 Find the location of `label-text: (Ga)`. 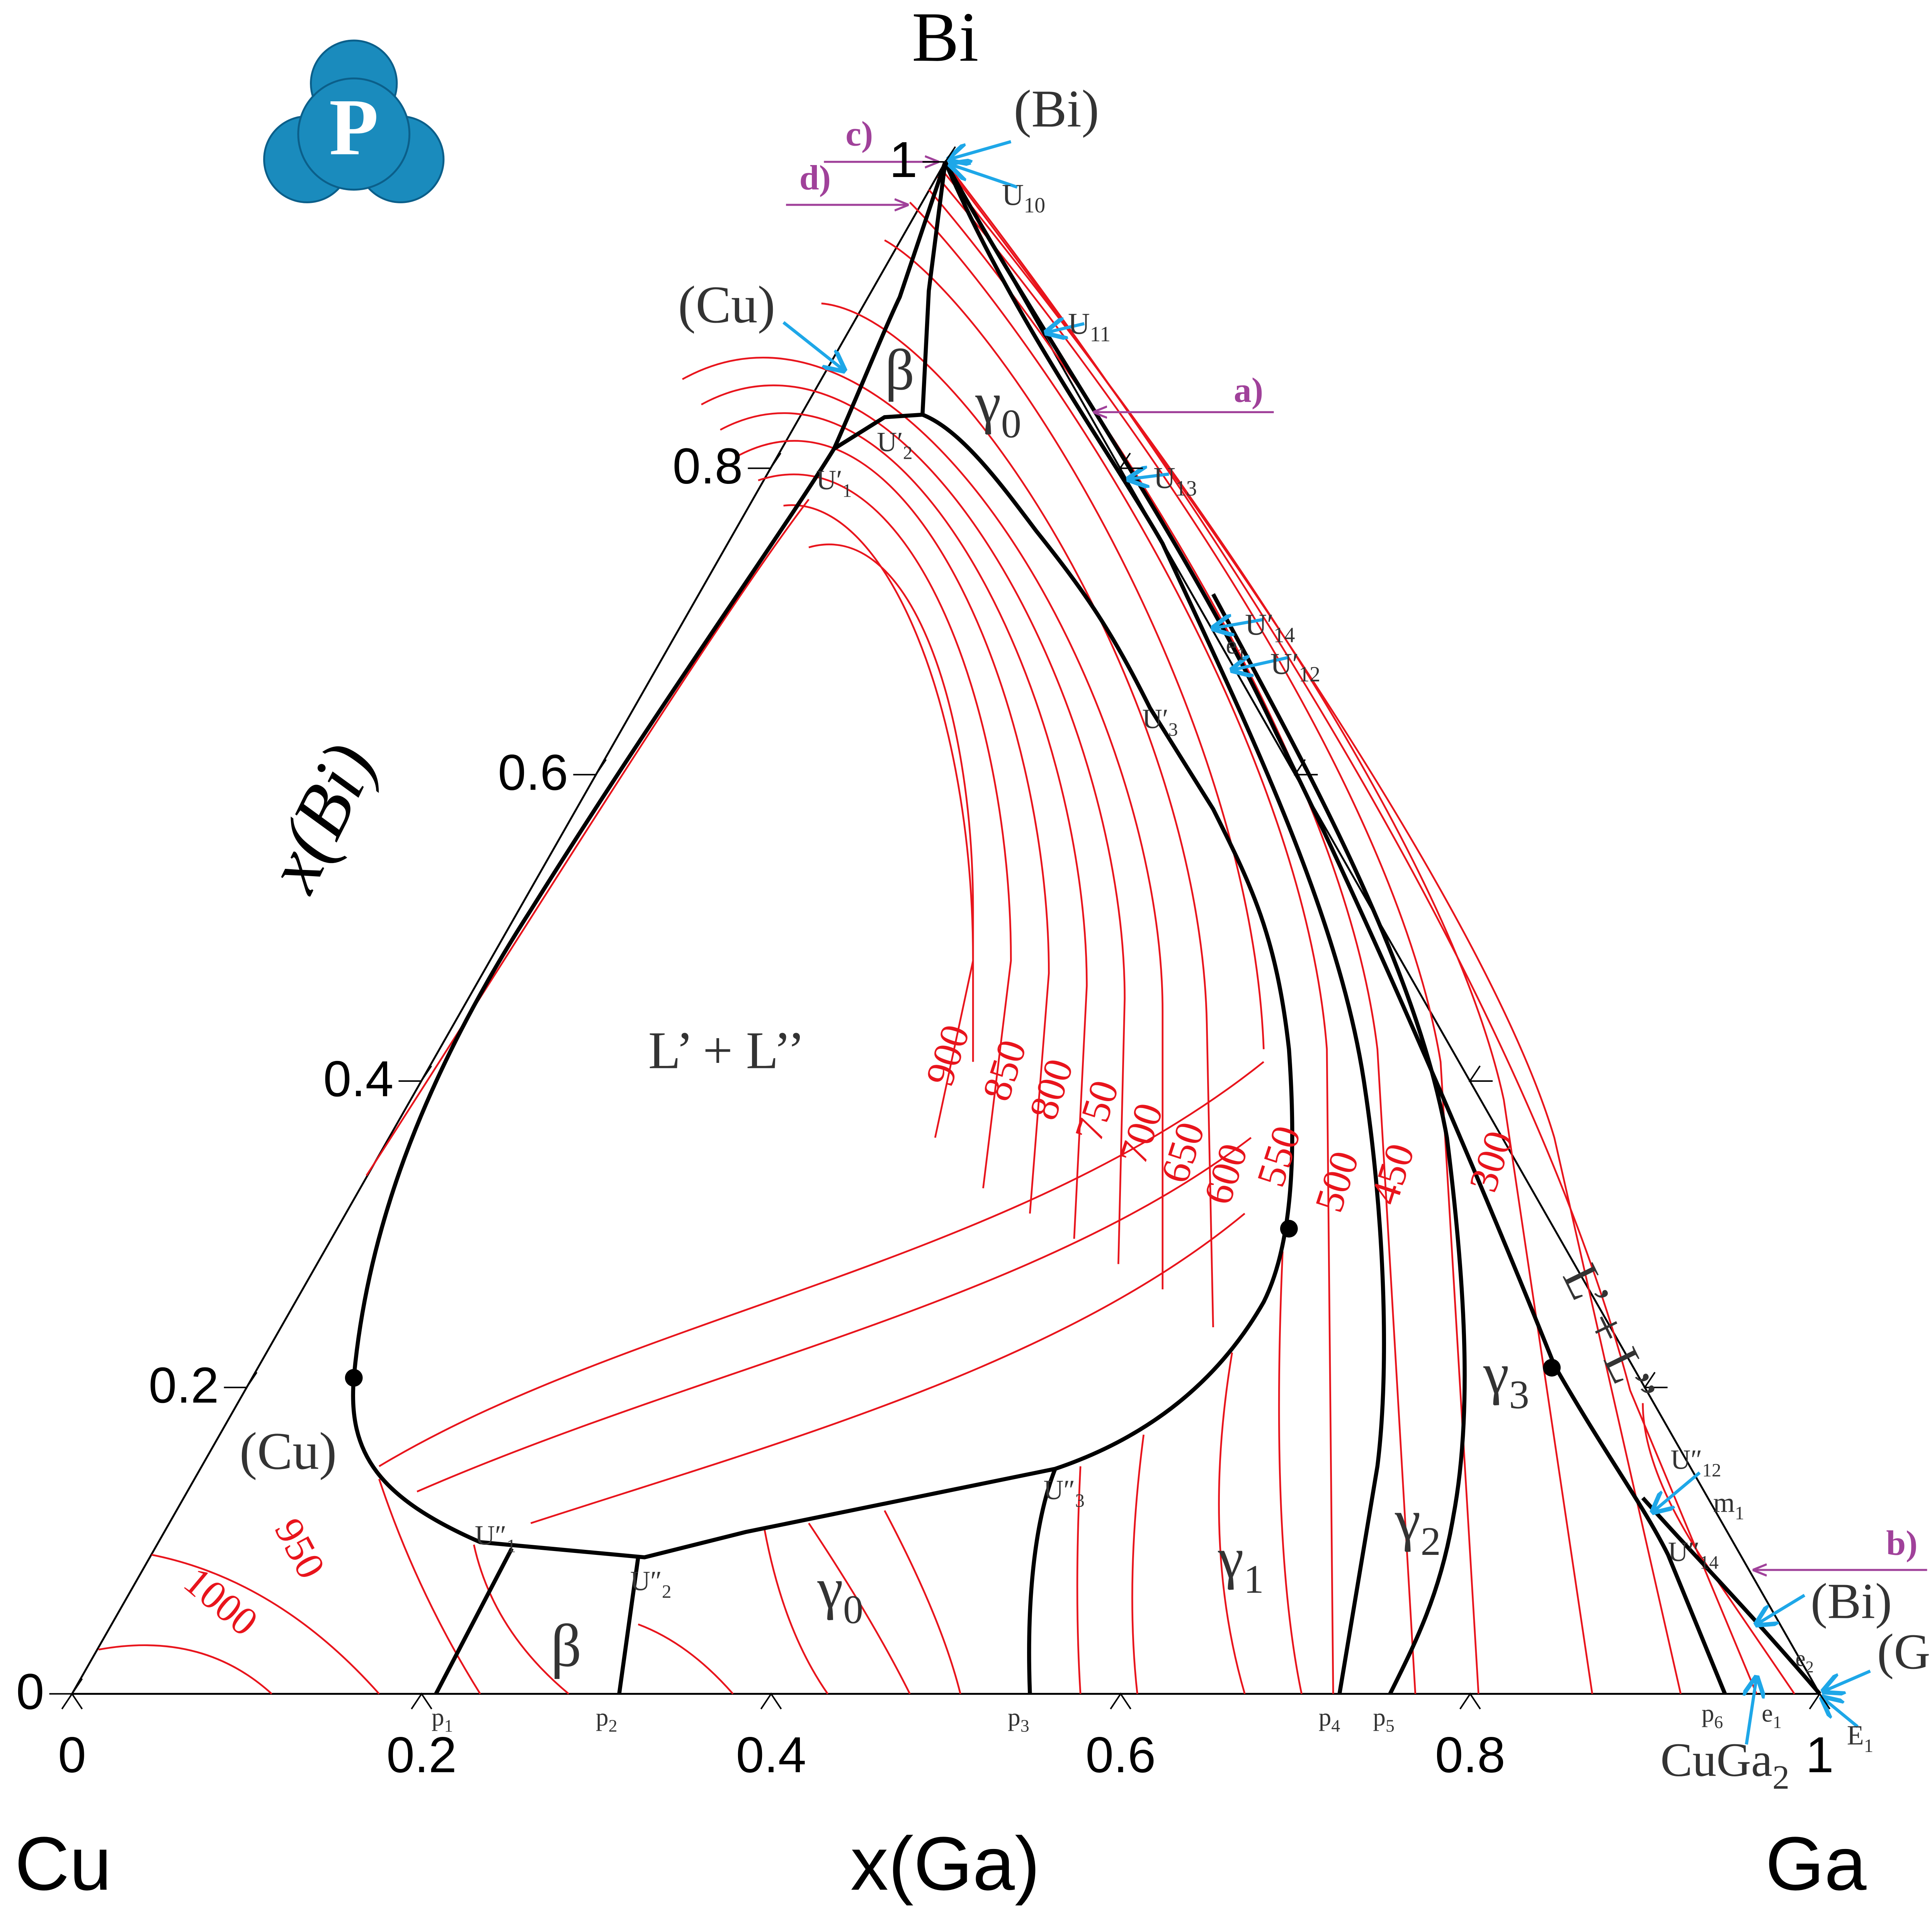

label-text: (Ga) is located at coordinates (1905, 1652).